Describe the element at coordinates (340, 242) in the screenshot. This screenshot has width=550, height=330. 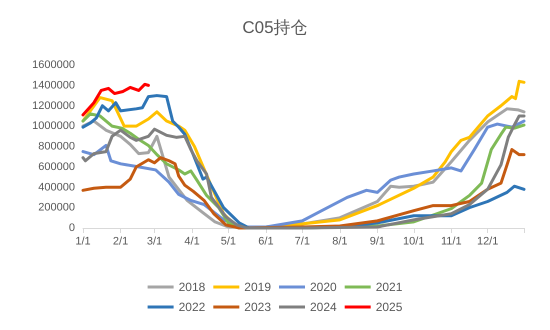
I see `x-tick-label: 8/1` at that location.